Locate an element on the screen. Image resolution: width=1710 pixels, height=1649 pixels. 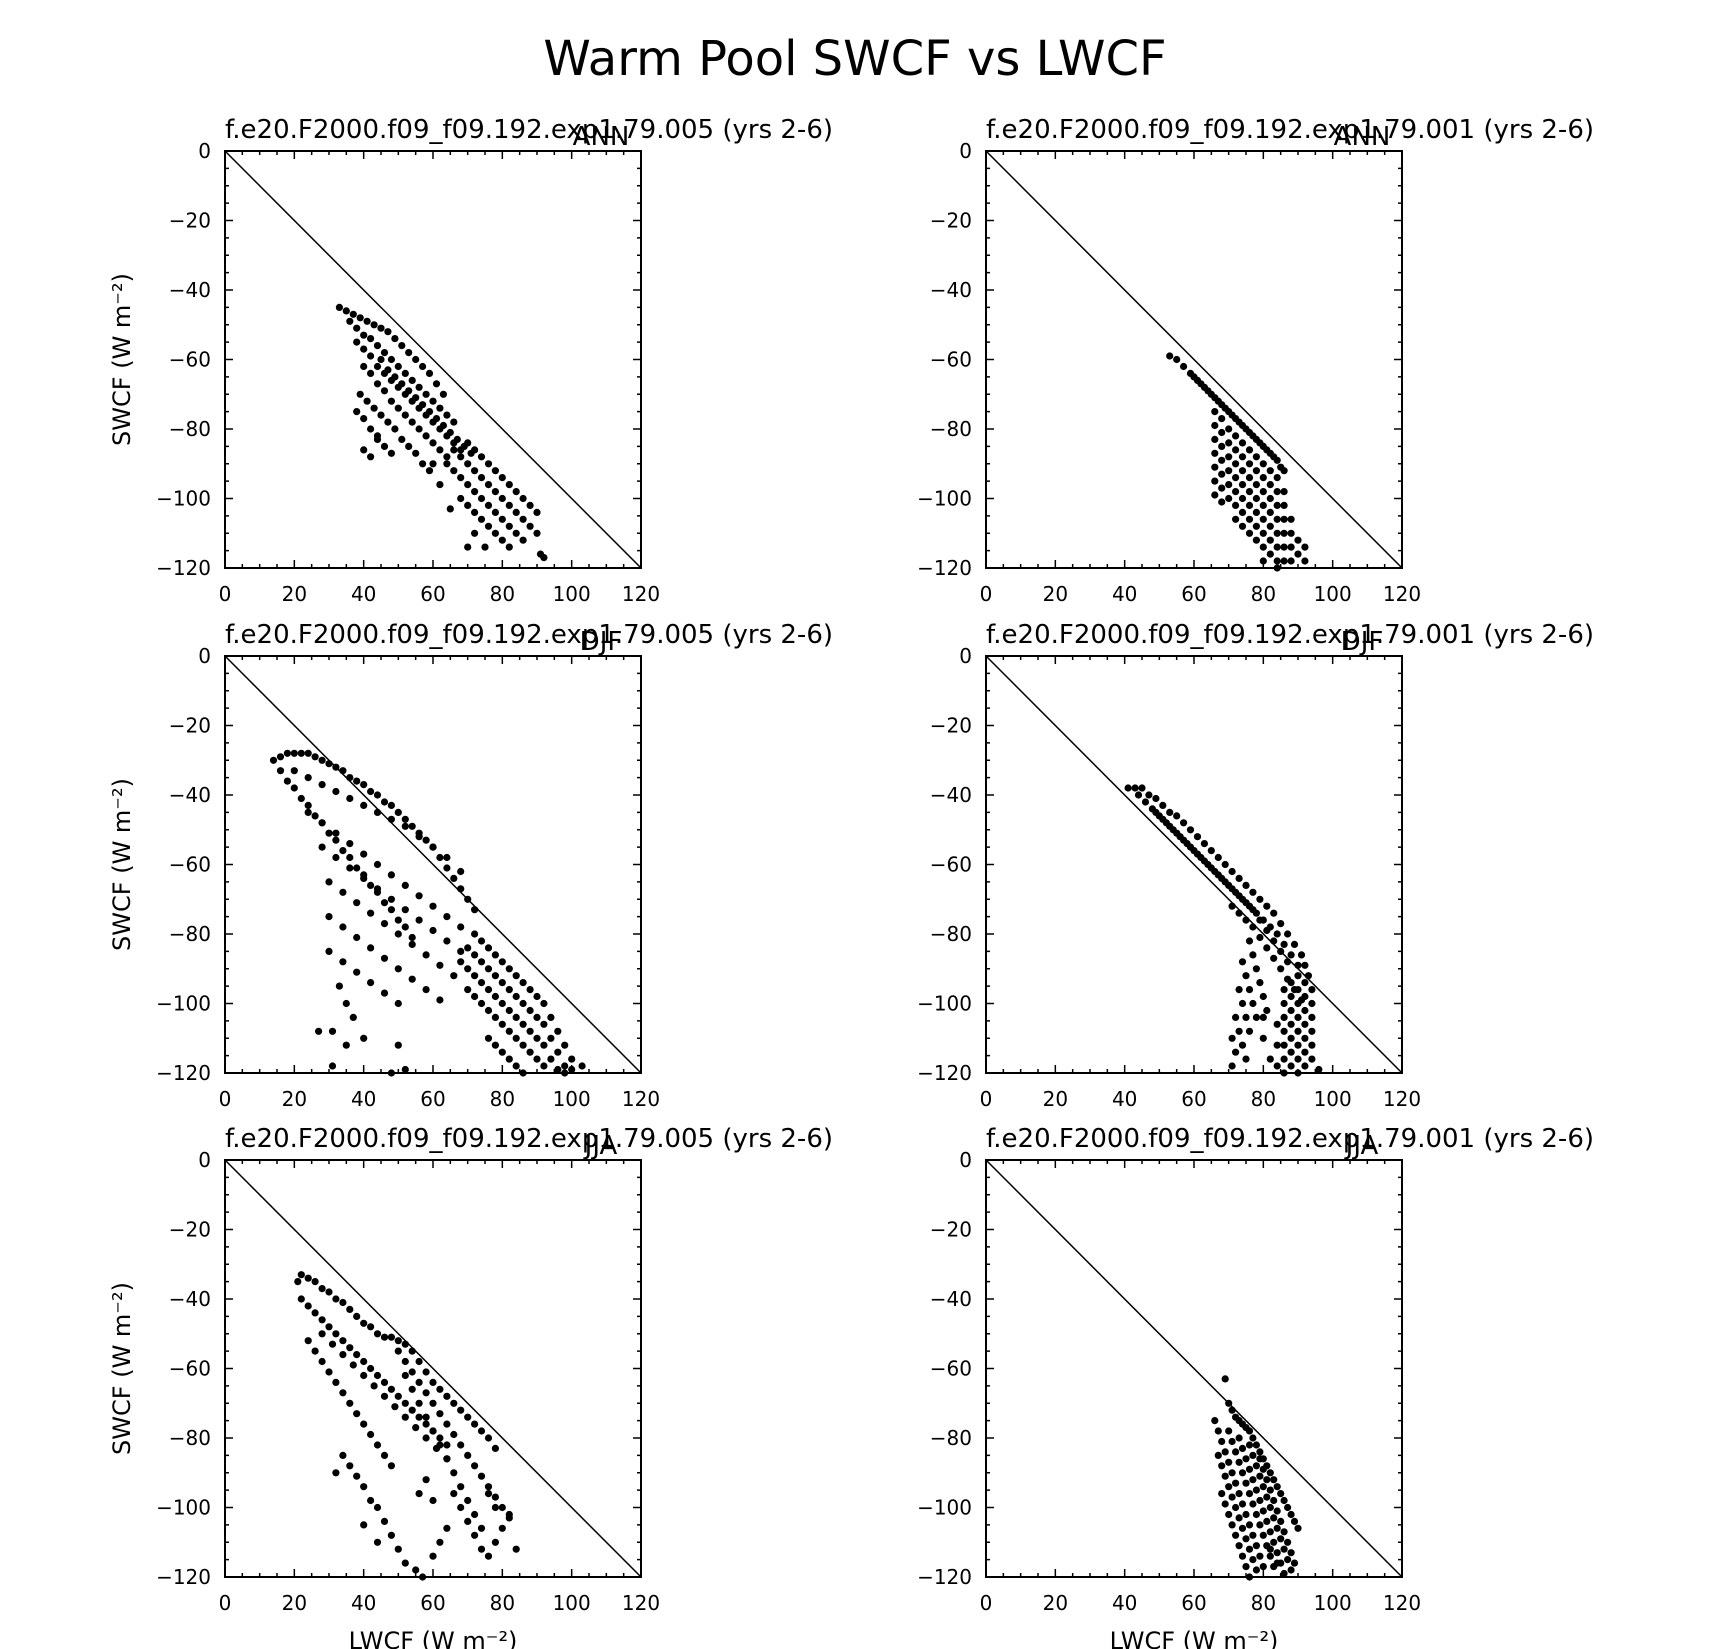
x-tick-label: 40 is located at coordinates (363, 594).